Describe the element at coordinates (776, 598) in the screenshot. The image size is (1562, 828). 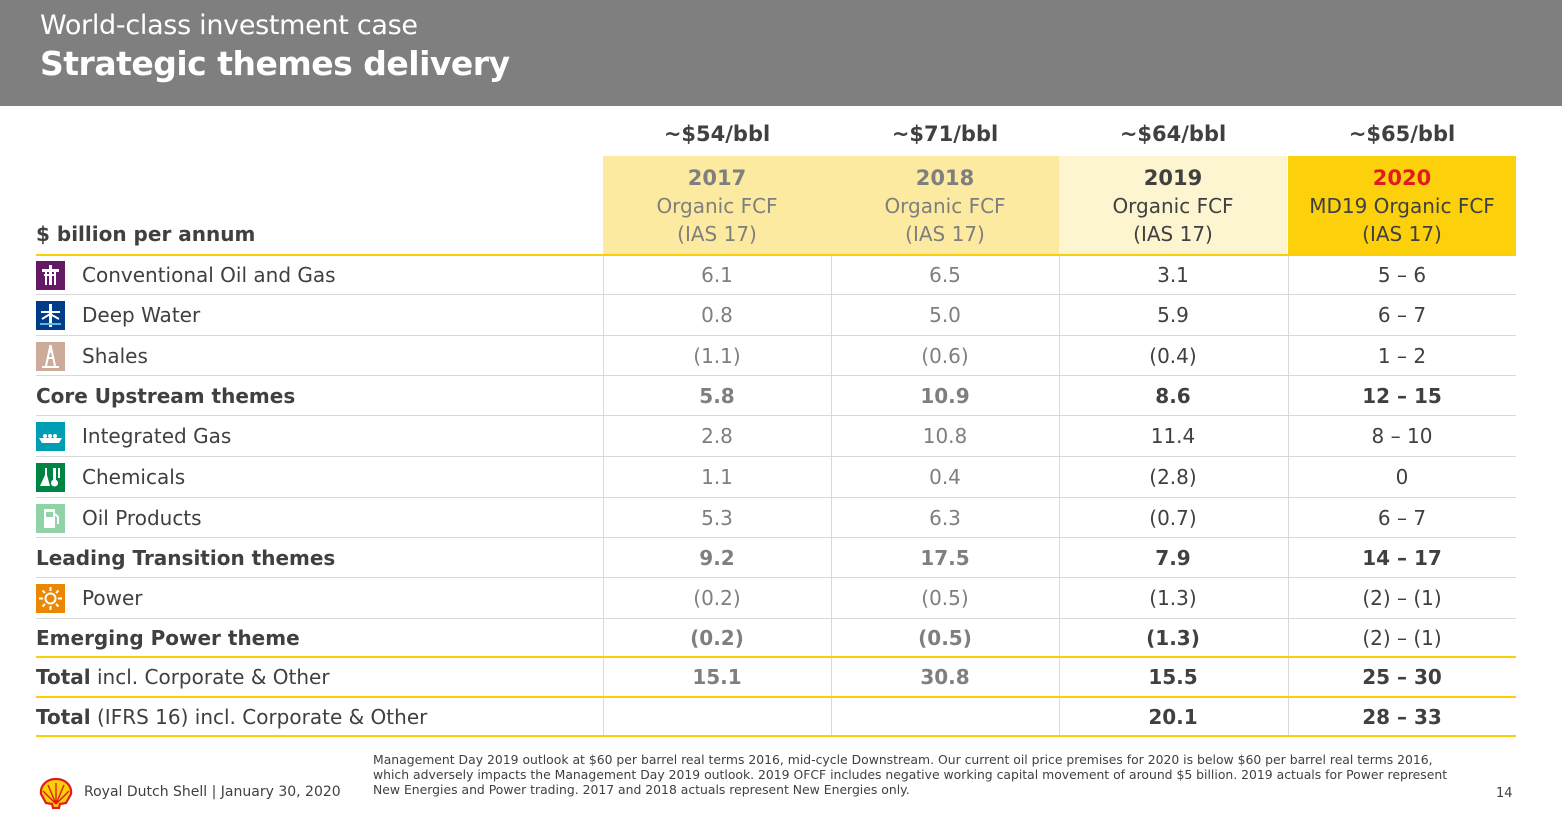
I see `table-row-power: Power (0.2) (0.5) (1.3) (2) – (1)` at that location.